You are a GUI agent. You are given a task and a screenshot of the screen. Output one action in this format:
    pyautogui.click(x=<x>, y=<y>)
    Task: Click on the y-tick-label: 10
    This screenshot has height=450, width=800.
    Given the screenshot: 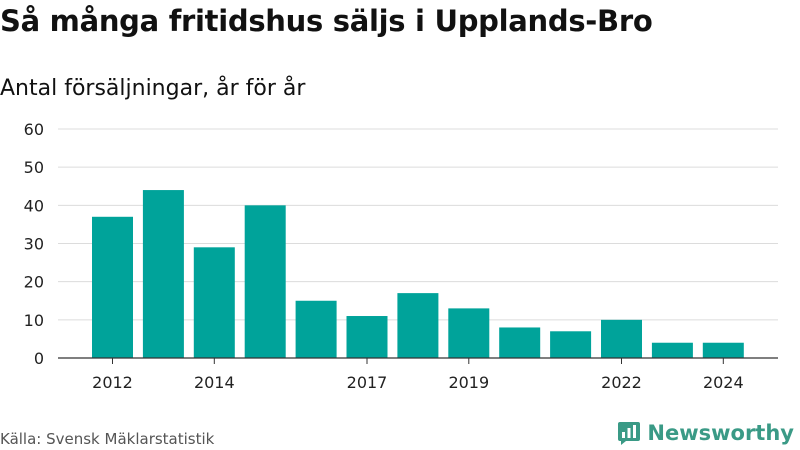 What is the action you would take?
    pyautogui.click(x=34, y=320)
    